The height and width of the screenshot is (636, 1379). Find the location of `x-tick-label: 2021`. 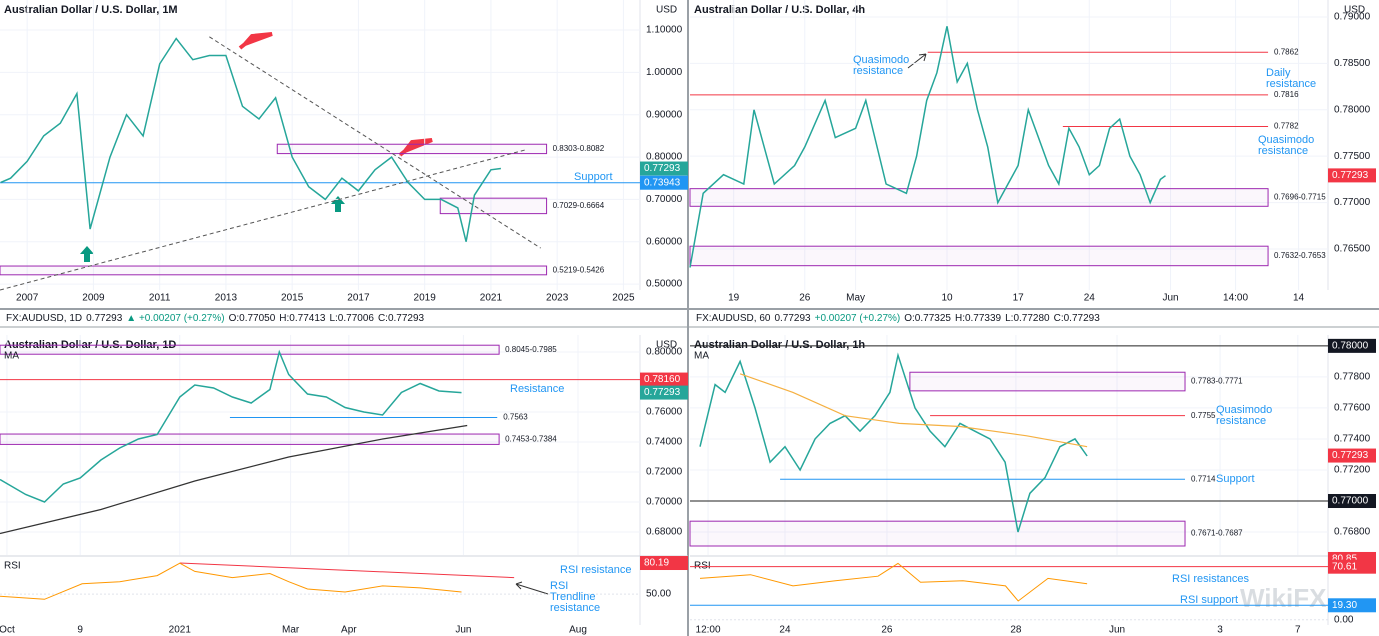

x-tick-label: 2021 is located at coordinates (180, 630).